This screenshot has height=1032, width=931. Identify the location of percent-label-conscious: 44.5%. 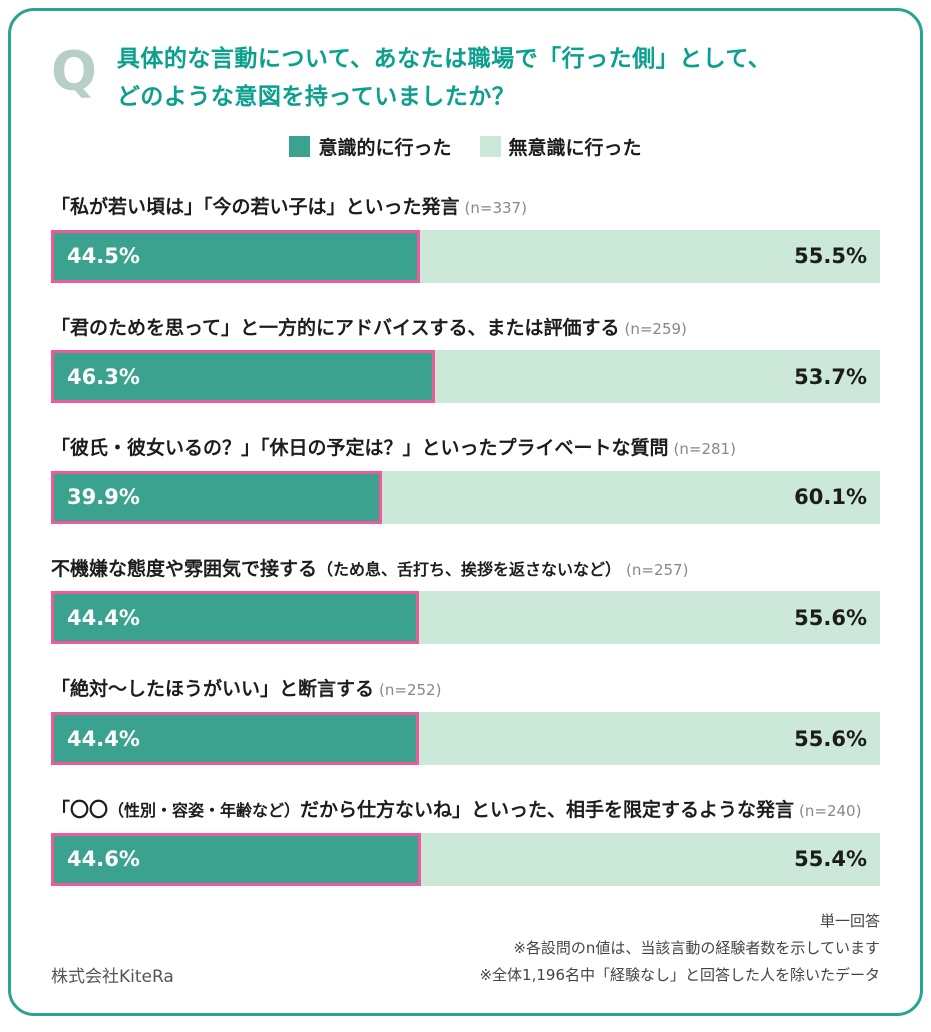
(103, 256).